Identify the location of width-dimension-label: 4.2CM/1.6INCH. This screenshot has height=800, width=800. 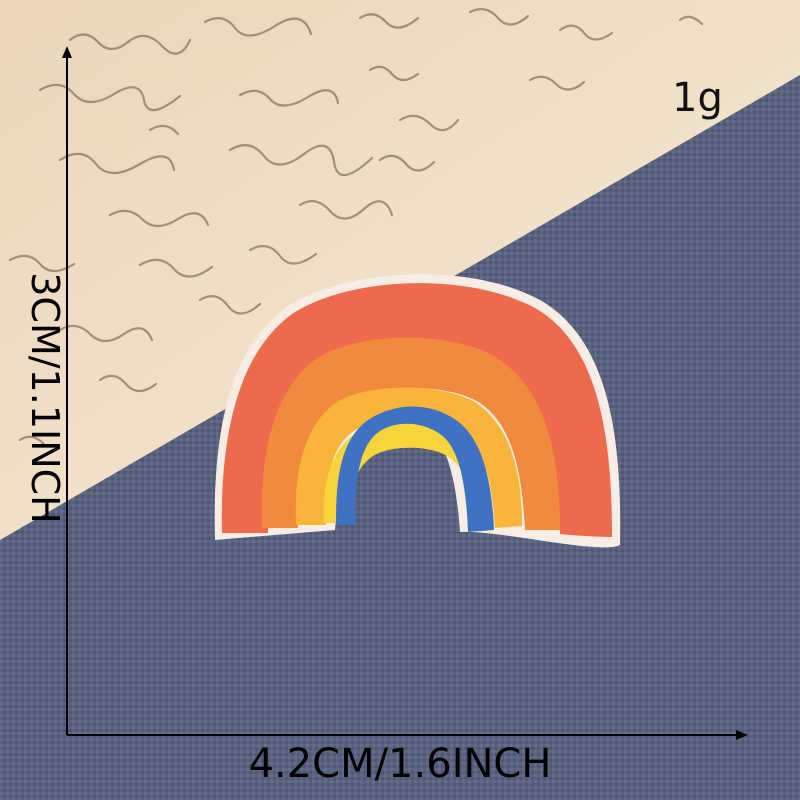
(400, 764).